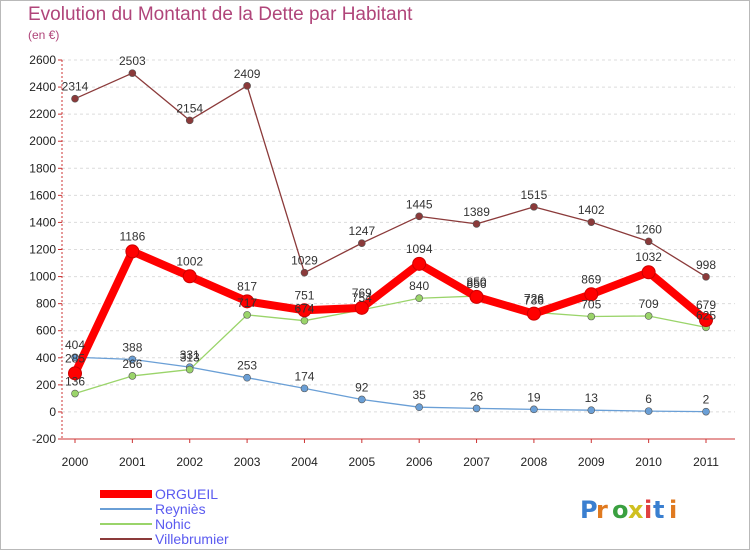  I want to click on y-tick-label: -200, so click(44, 439).